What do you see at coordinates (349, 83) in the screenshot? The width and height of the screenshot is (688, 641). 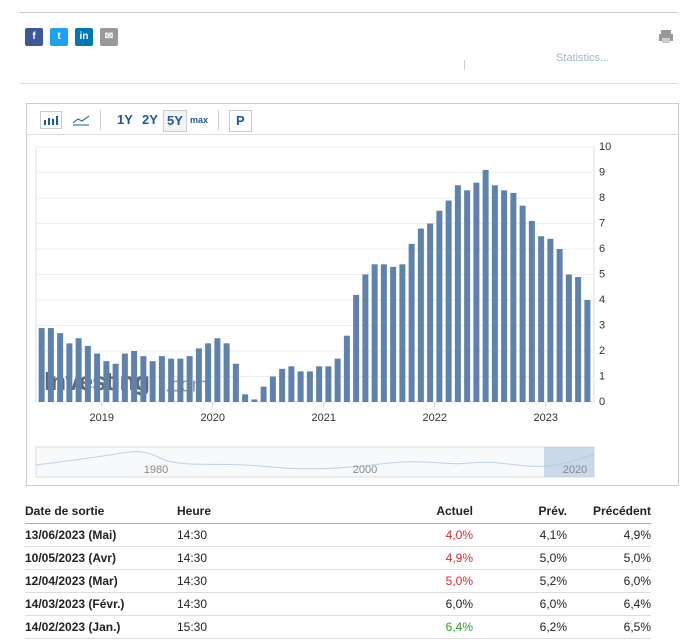 I see `divider` at bounding box center [349, 83].